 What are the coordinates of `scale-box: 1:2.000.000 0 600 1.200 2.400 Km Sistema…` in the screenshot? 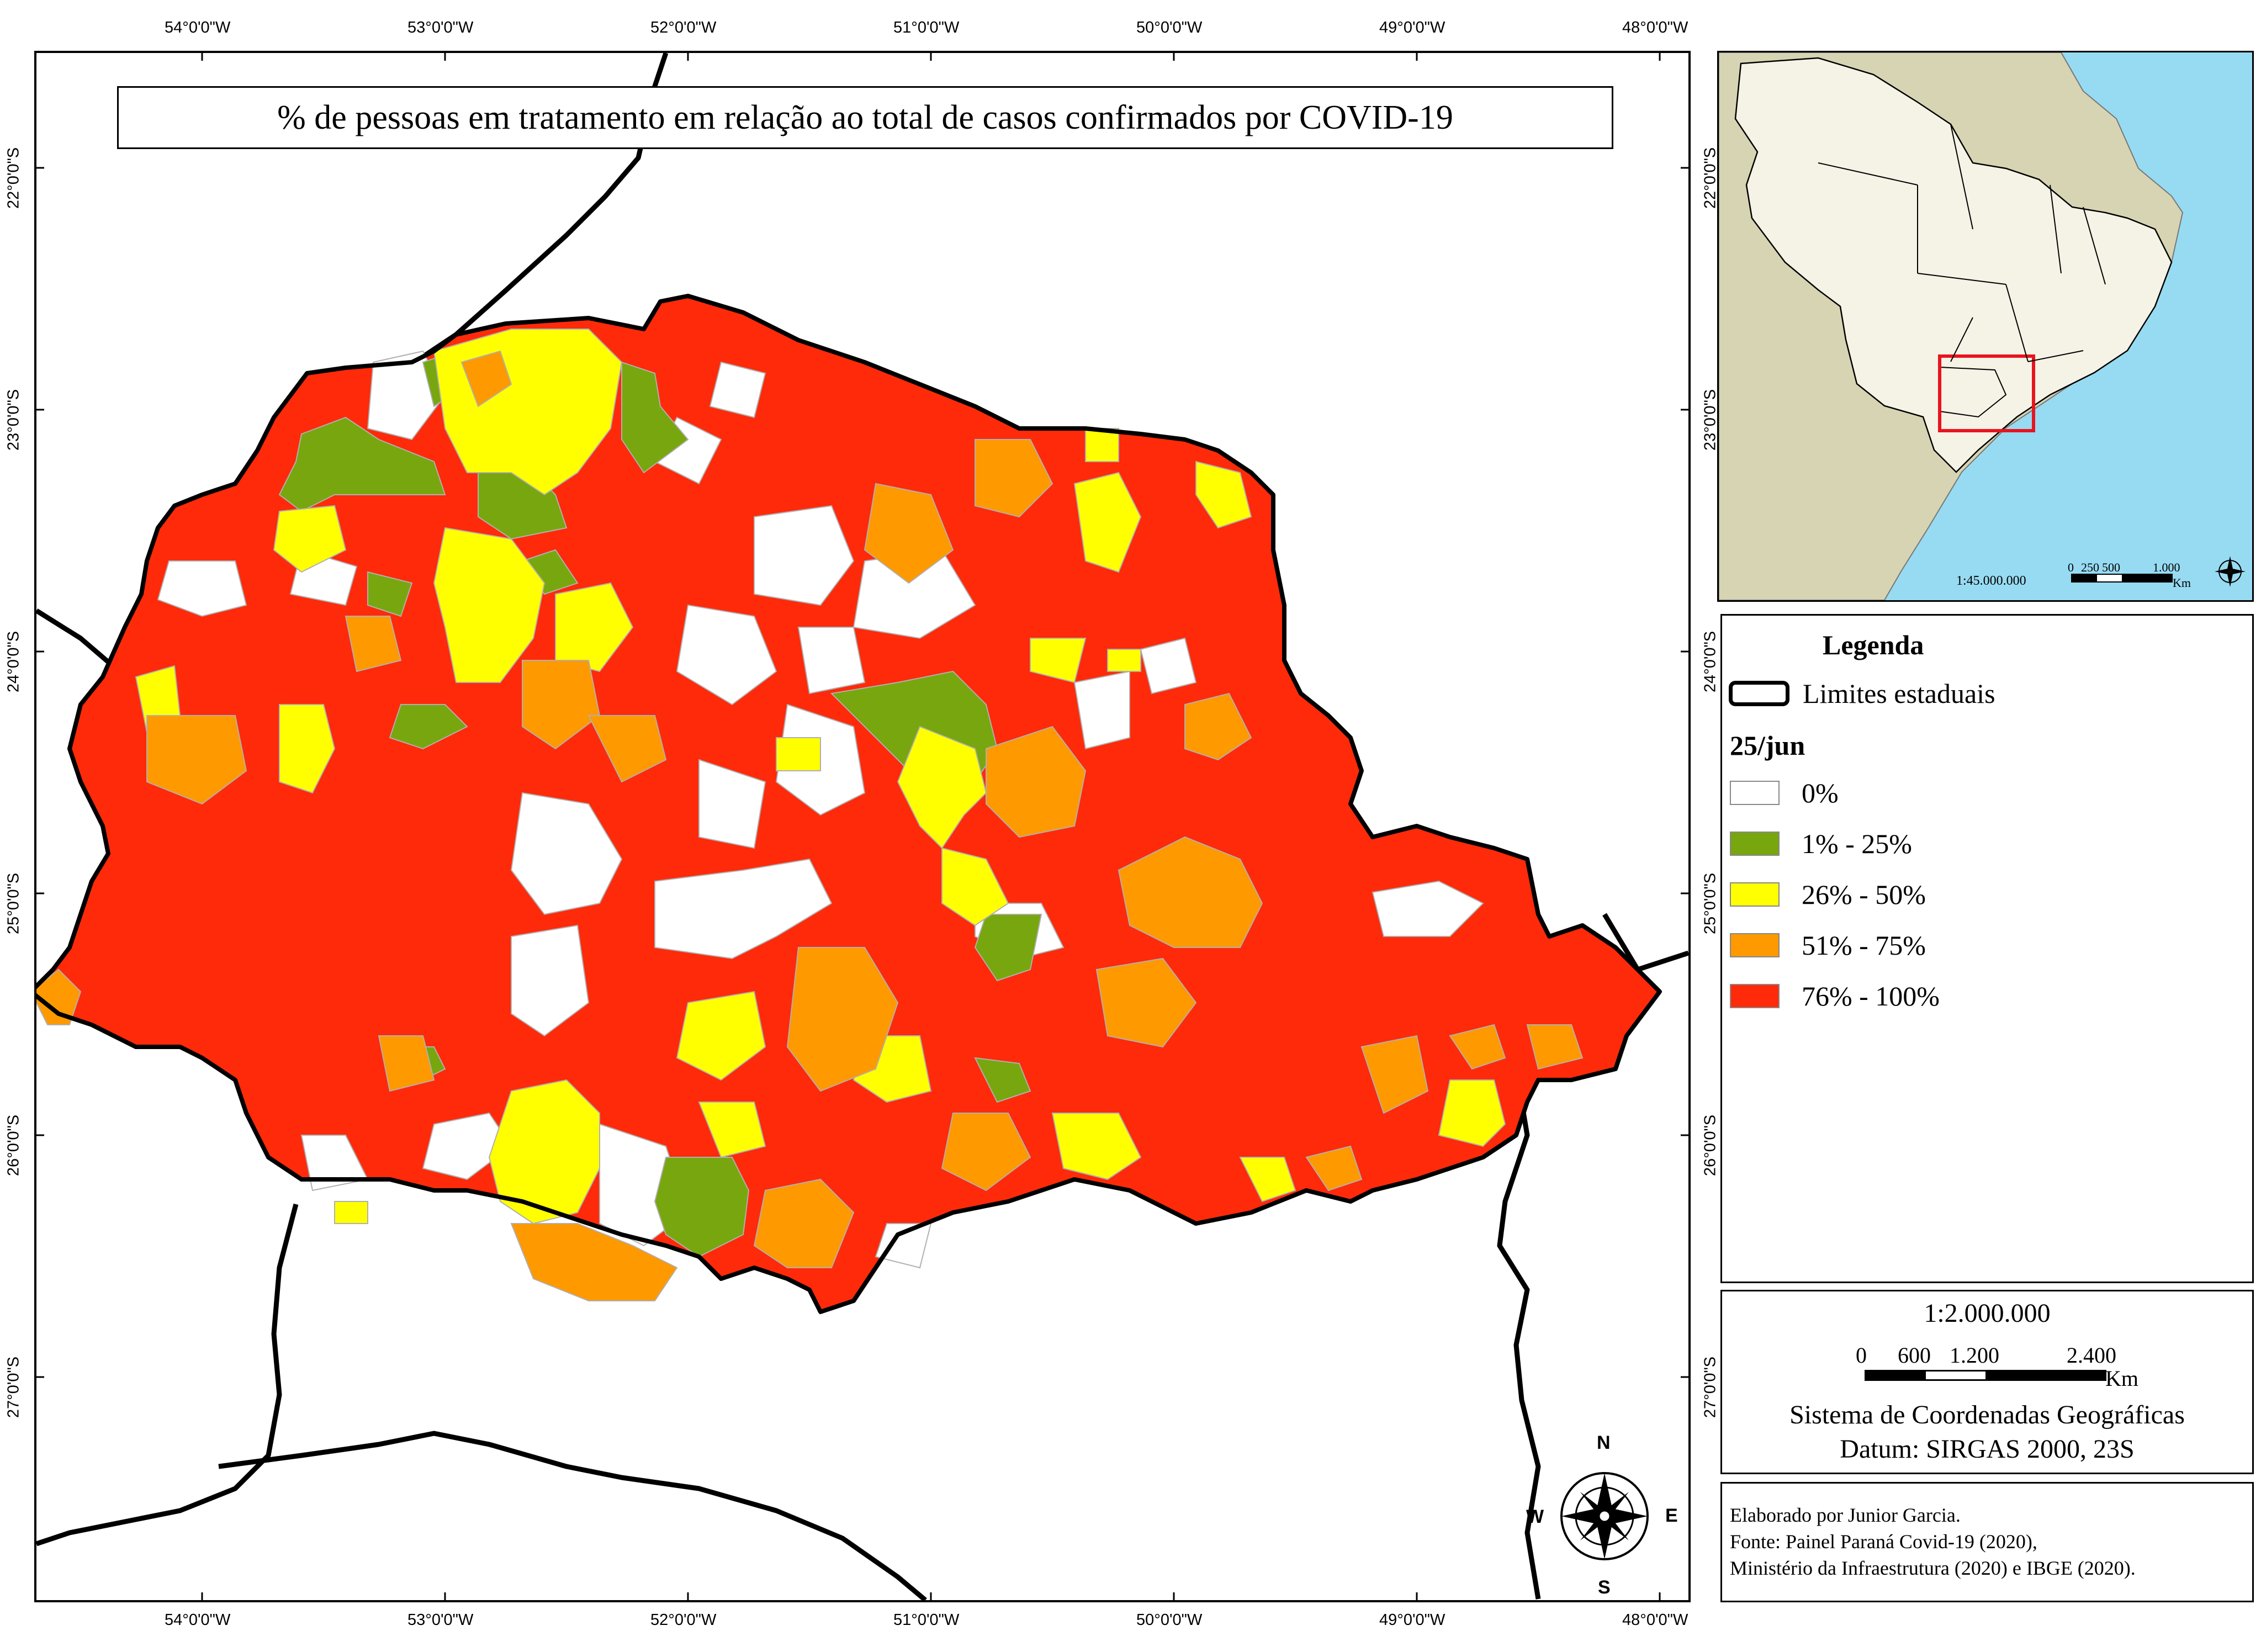 It's located at (1987, 1382).